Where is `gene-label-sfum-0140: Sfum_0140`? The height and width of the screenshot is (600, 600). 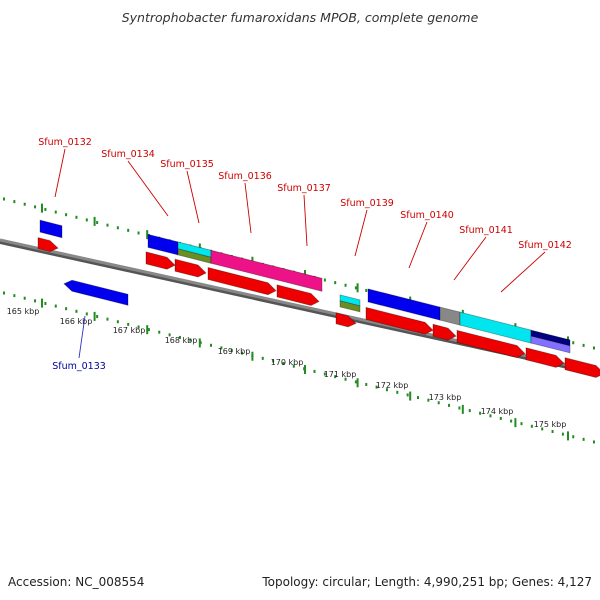
gene-label-sfum-0140: Sfum_0140 is located at coordinates (427, 215).